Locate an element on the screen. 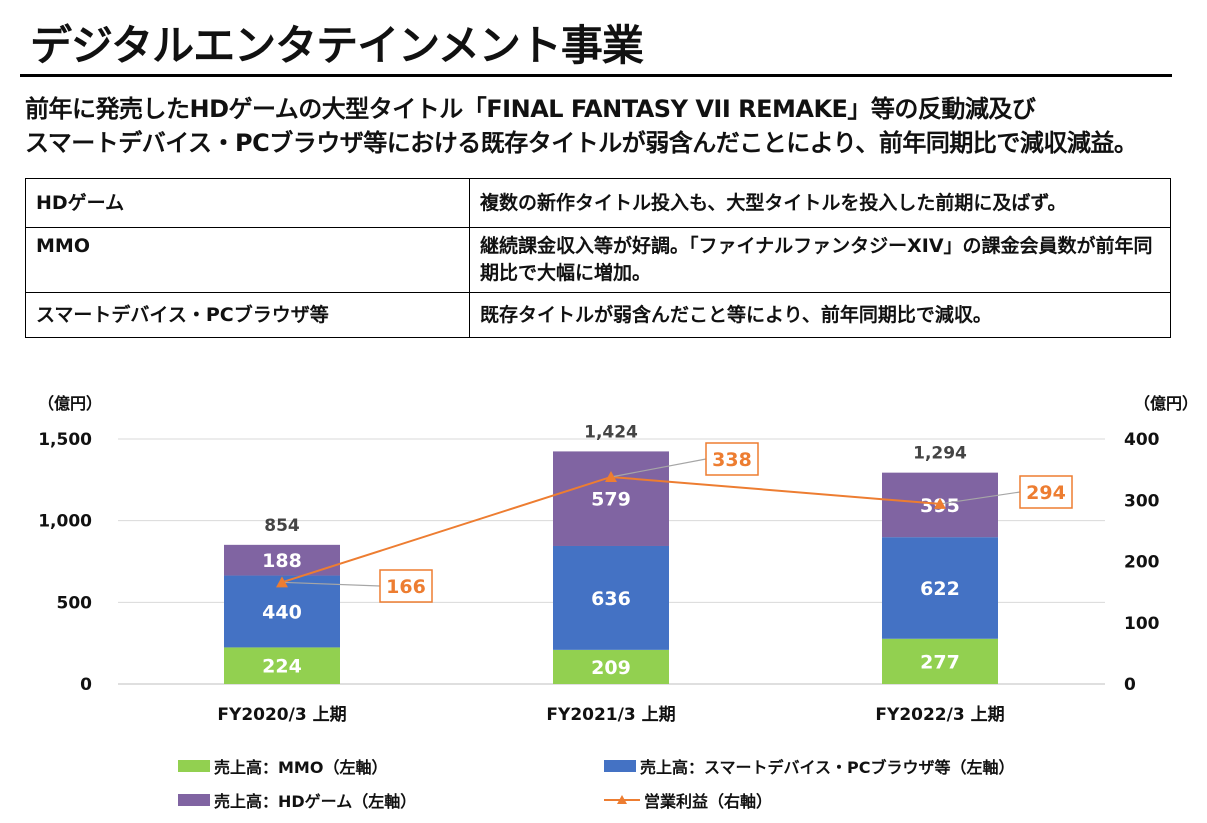  x-tick-label: FY2022/3 上期 is located at coordinates (939, 715).